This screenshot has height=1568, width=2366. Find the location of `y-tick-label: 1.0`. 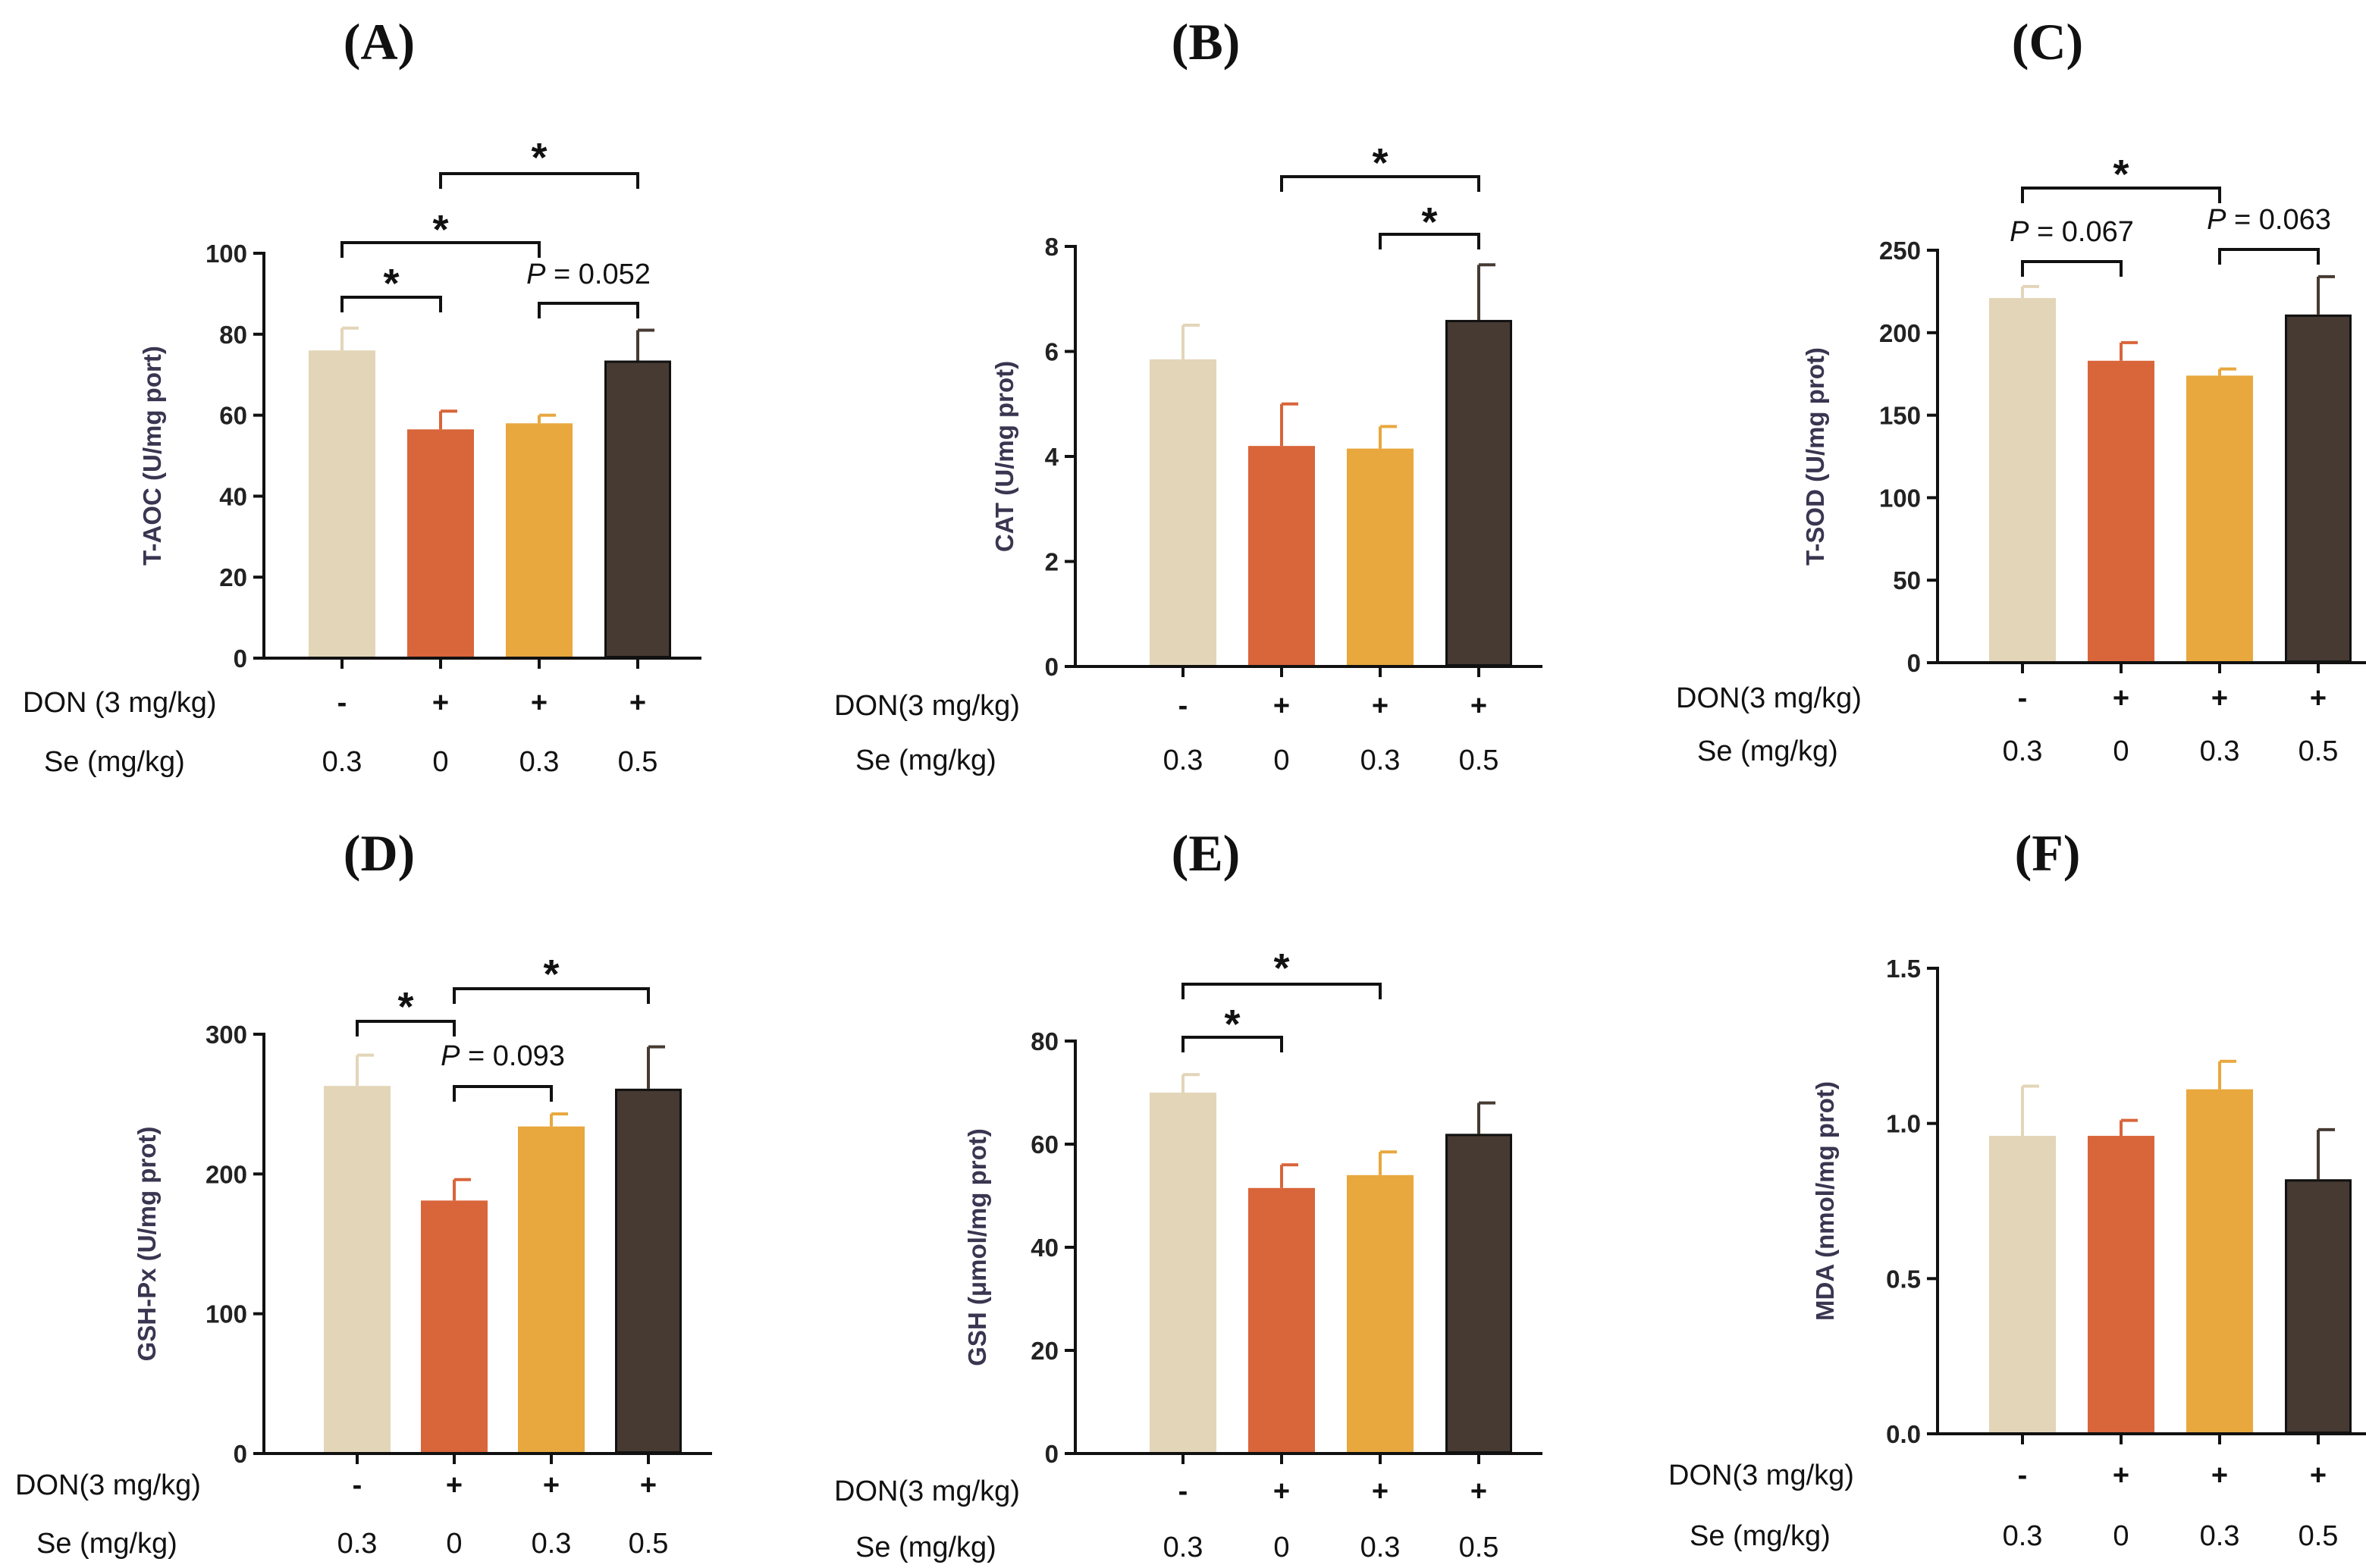

y-tick-label: 1.0 is located at coordinates (1903, 1124).